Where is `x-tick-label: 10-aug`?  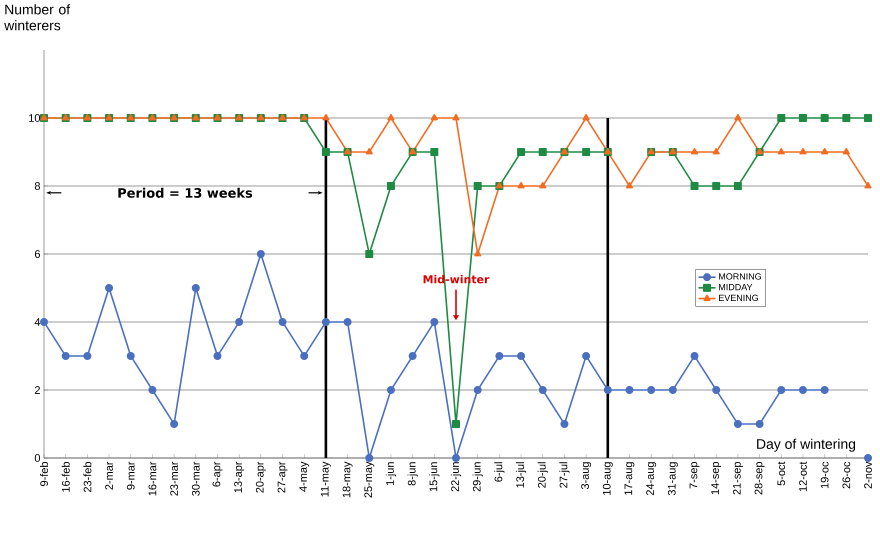 x-tick-label: 10-aug is located at coordinates (607, 478).